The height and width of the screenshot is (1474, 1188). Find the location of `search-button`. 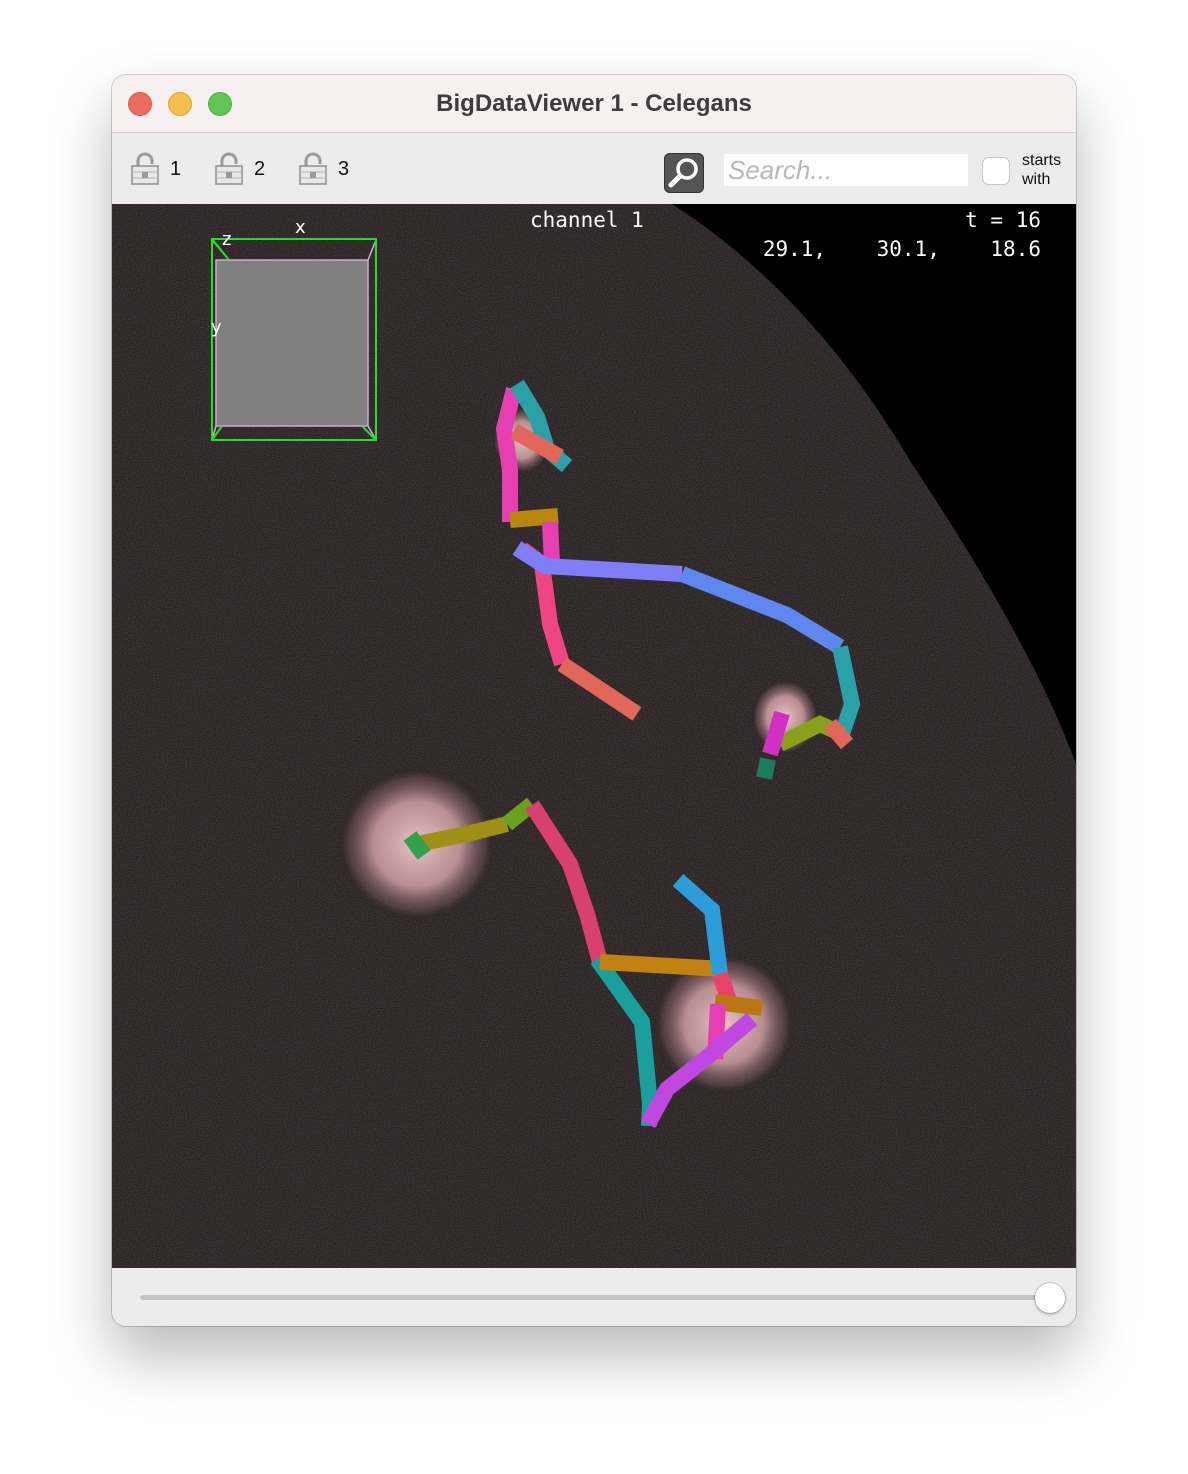

search-button is located at coordinates (684, 173).